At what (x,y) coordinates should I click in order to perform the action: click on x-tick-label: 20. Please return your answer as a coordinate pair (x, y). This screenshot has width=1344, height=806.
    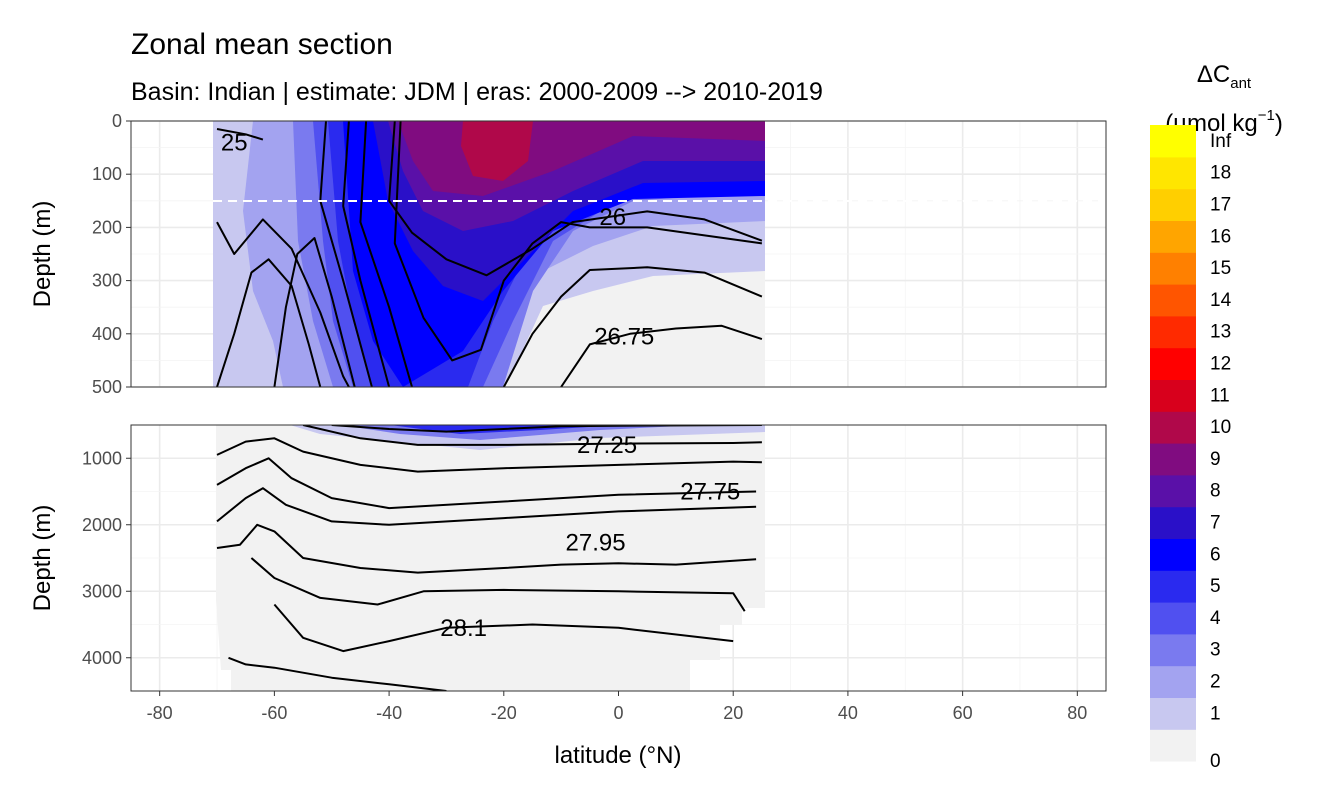
    Looking at the image, I should click on (733, 713).